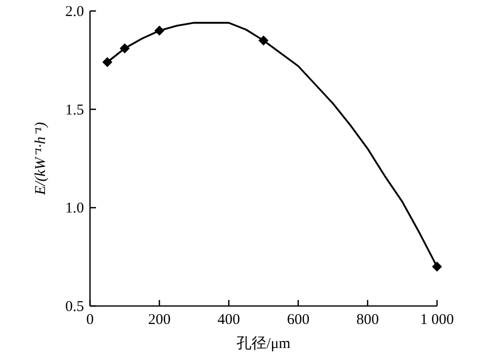  What do you see at coordinates (74, 110) in the screenshot?
I see `y-tick-label: 1.5` at bounding box center [74, 110].